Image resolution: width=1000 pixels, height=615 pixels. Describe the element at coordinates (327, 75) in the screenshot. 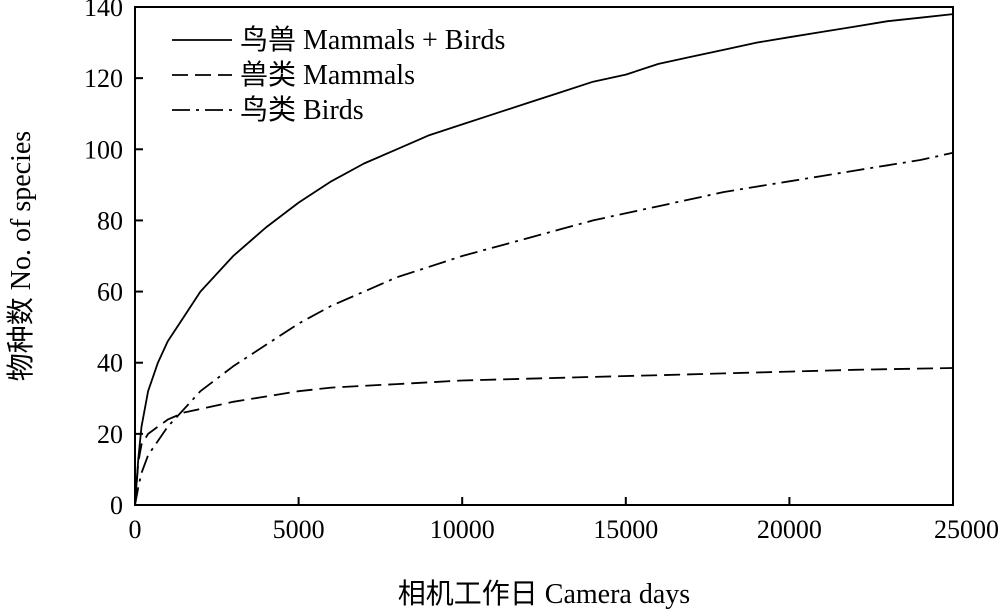

I see `legend-label: 兽类 Mammals` at that location.